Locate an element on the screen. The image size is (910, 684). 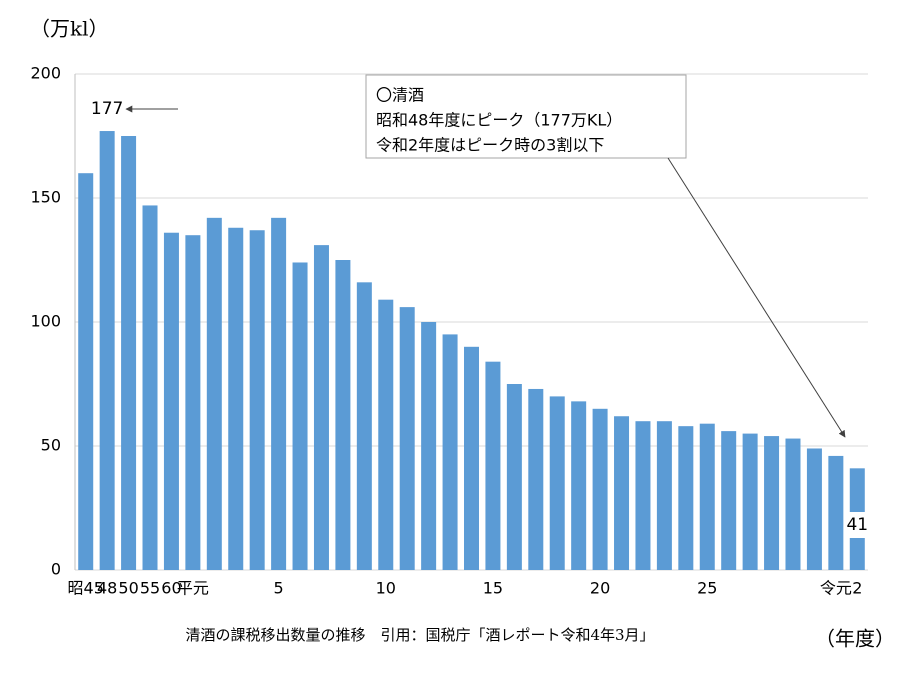
x-tick-label: 50 is located at coordinates (128, 588).